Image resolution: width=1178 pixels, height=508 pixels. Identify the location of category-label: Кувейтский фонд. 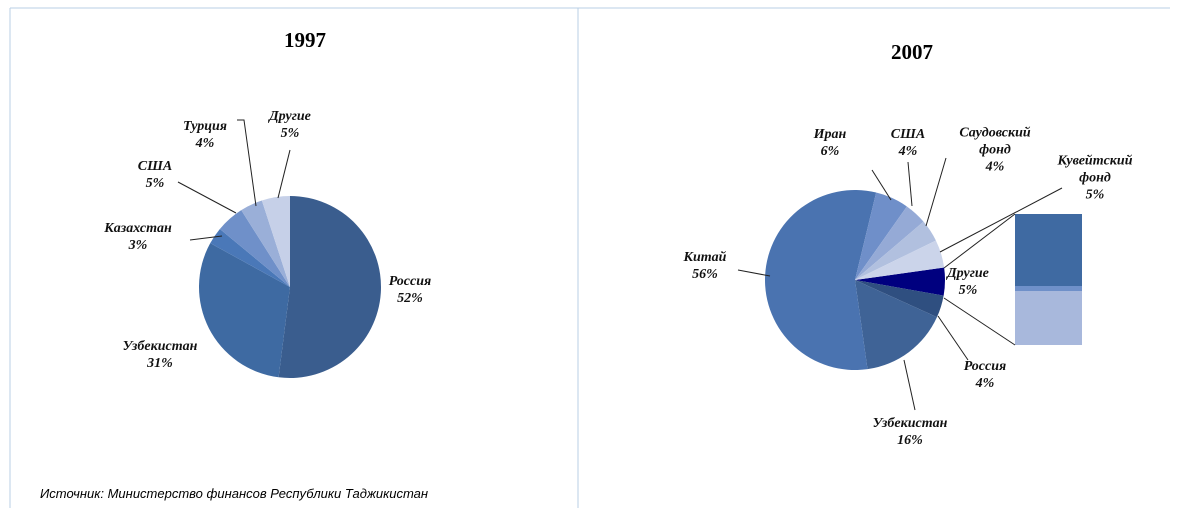
(1095, 169).